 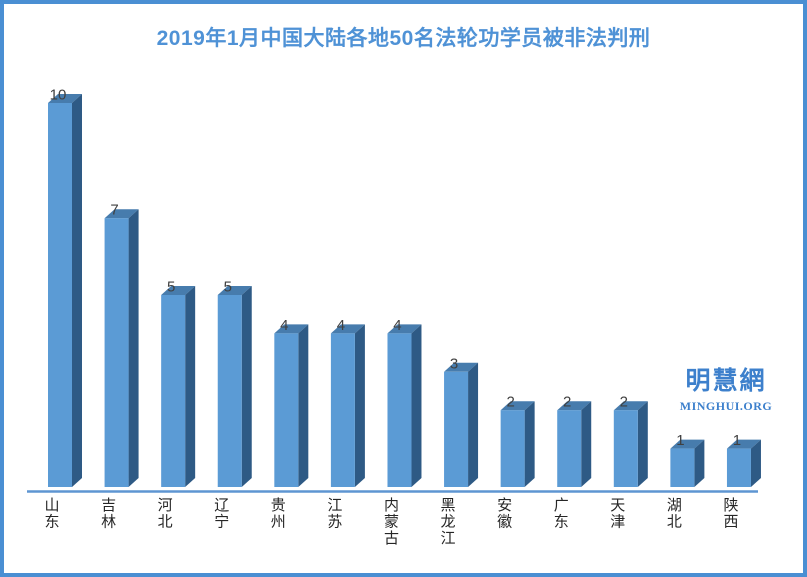 I want to click on bar-column: 2 安徽, so click(x=516, y=462).